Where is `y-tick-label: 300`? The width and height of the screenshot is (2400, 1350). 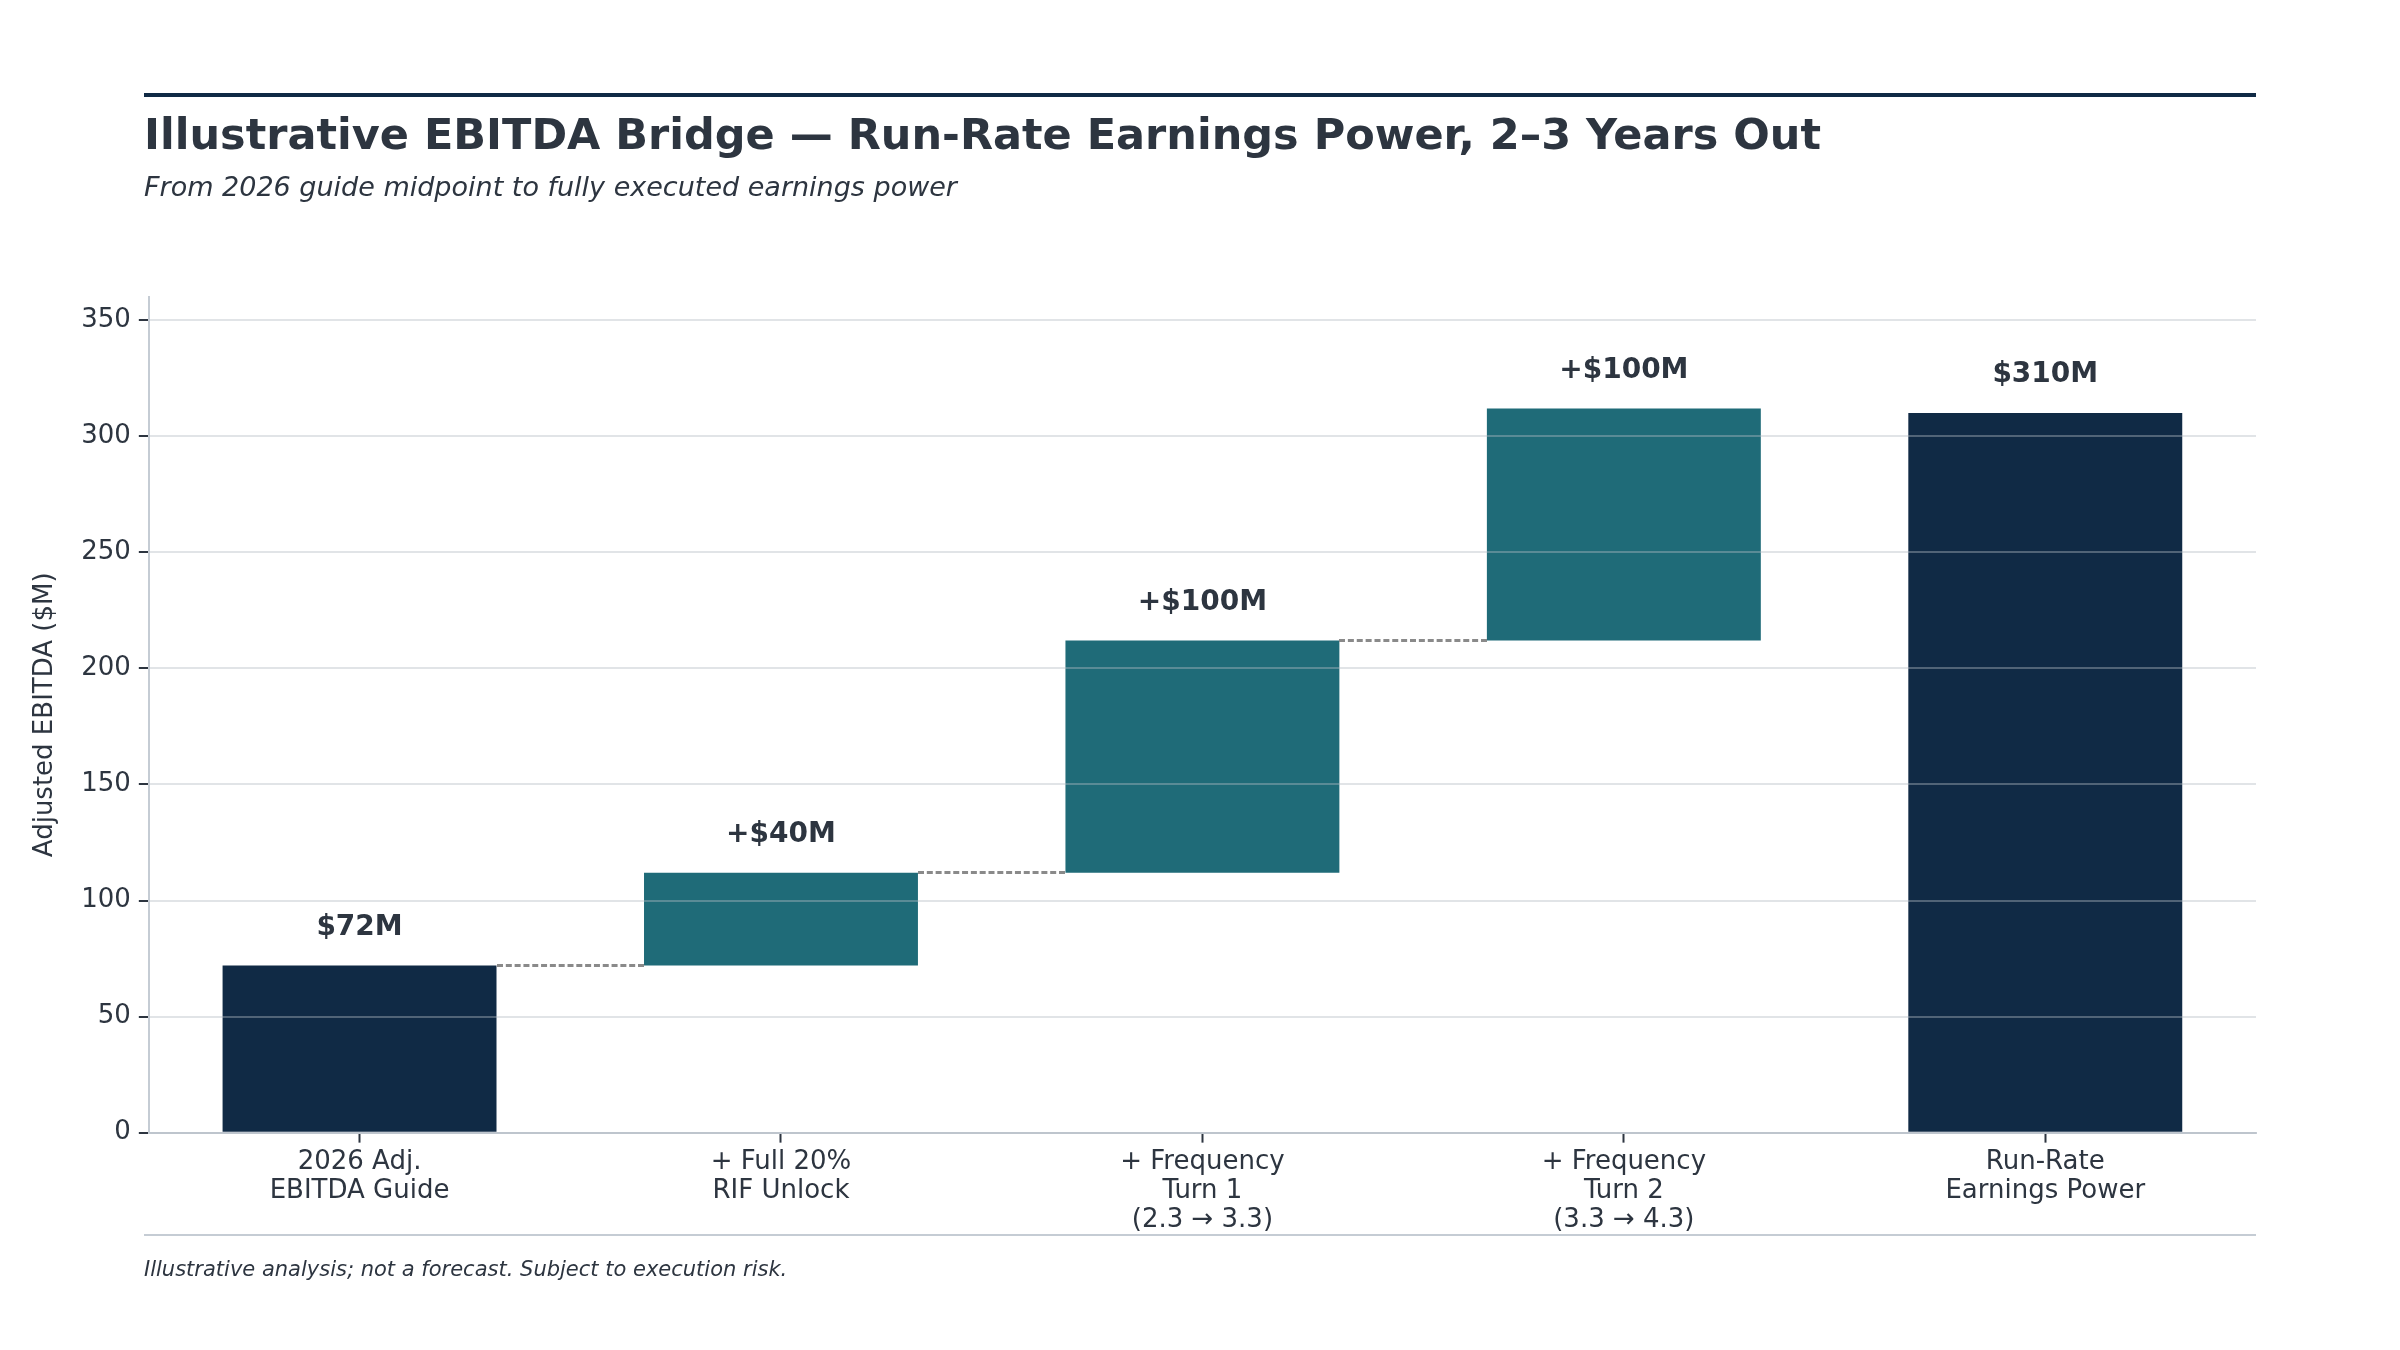 y-tick-label: 300 is located at coordinates (106, 434).